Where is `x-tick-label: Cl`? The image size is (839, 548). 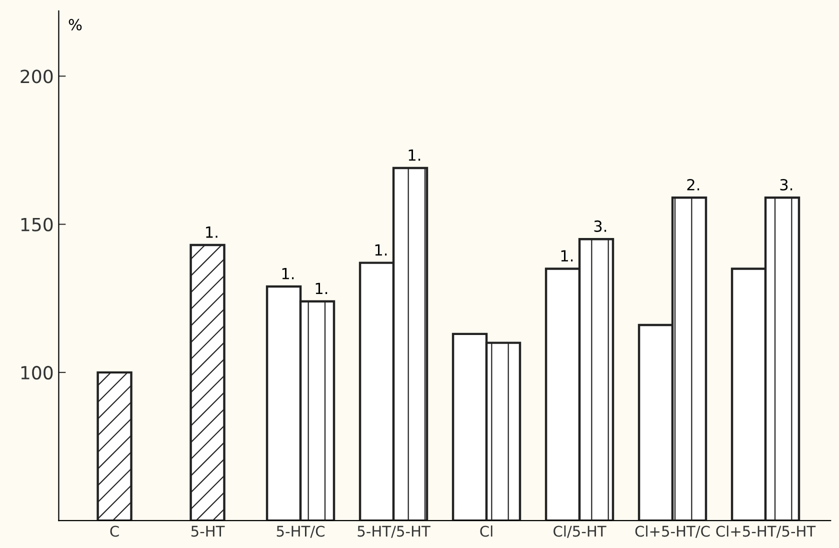
x-tick-label: Cl is located at coordinates (486, 531).